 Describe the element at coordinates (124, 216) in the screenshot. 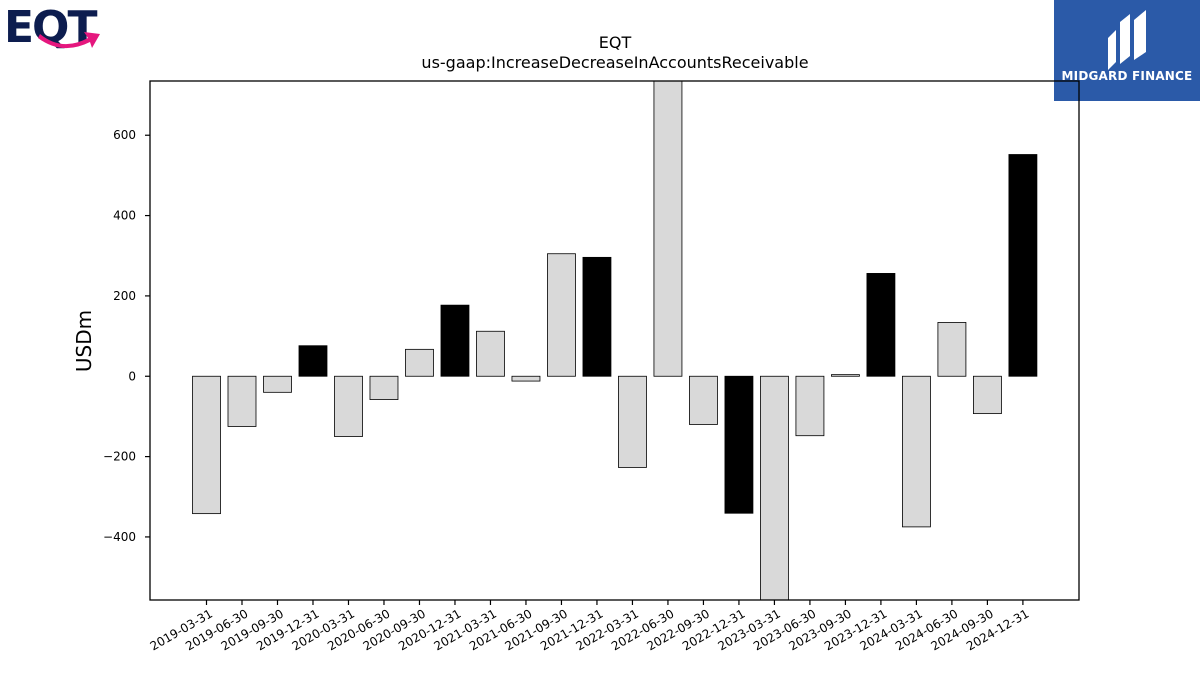

I see `y-tick-label: 400` at that location.